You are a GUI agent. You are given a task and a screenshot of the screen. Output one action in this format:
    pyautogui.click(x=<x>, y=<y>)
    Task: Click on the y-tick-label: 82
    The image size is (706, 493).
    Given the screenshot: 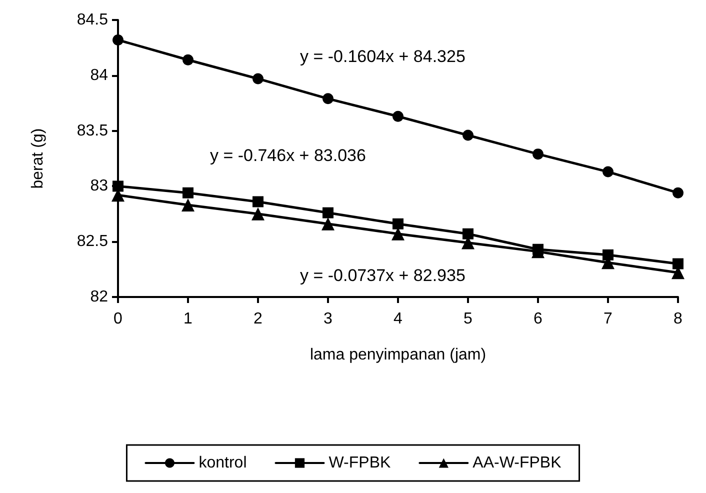 What is the action you would take?
    pyautogui.click(x=99, y=297)
    